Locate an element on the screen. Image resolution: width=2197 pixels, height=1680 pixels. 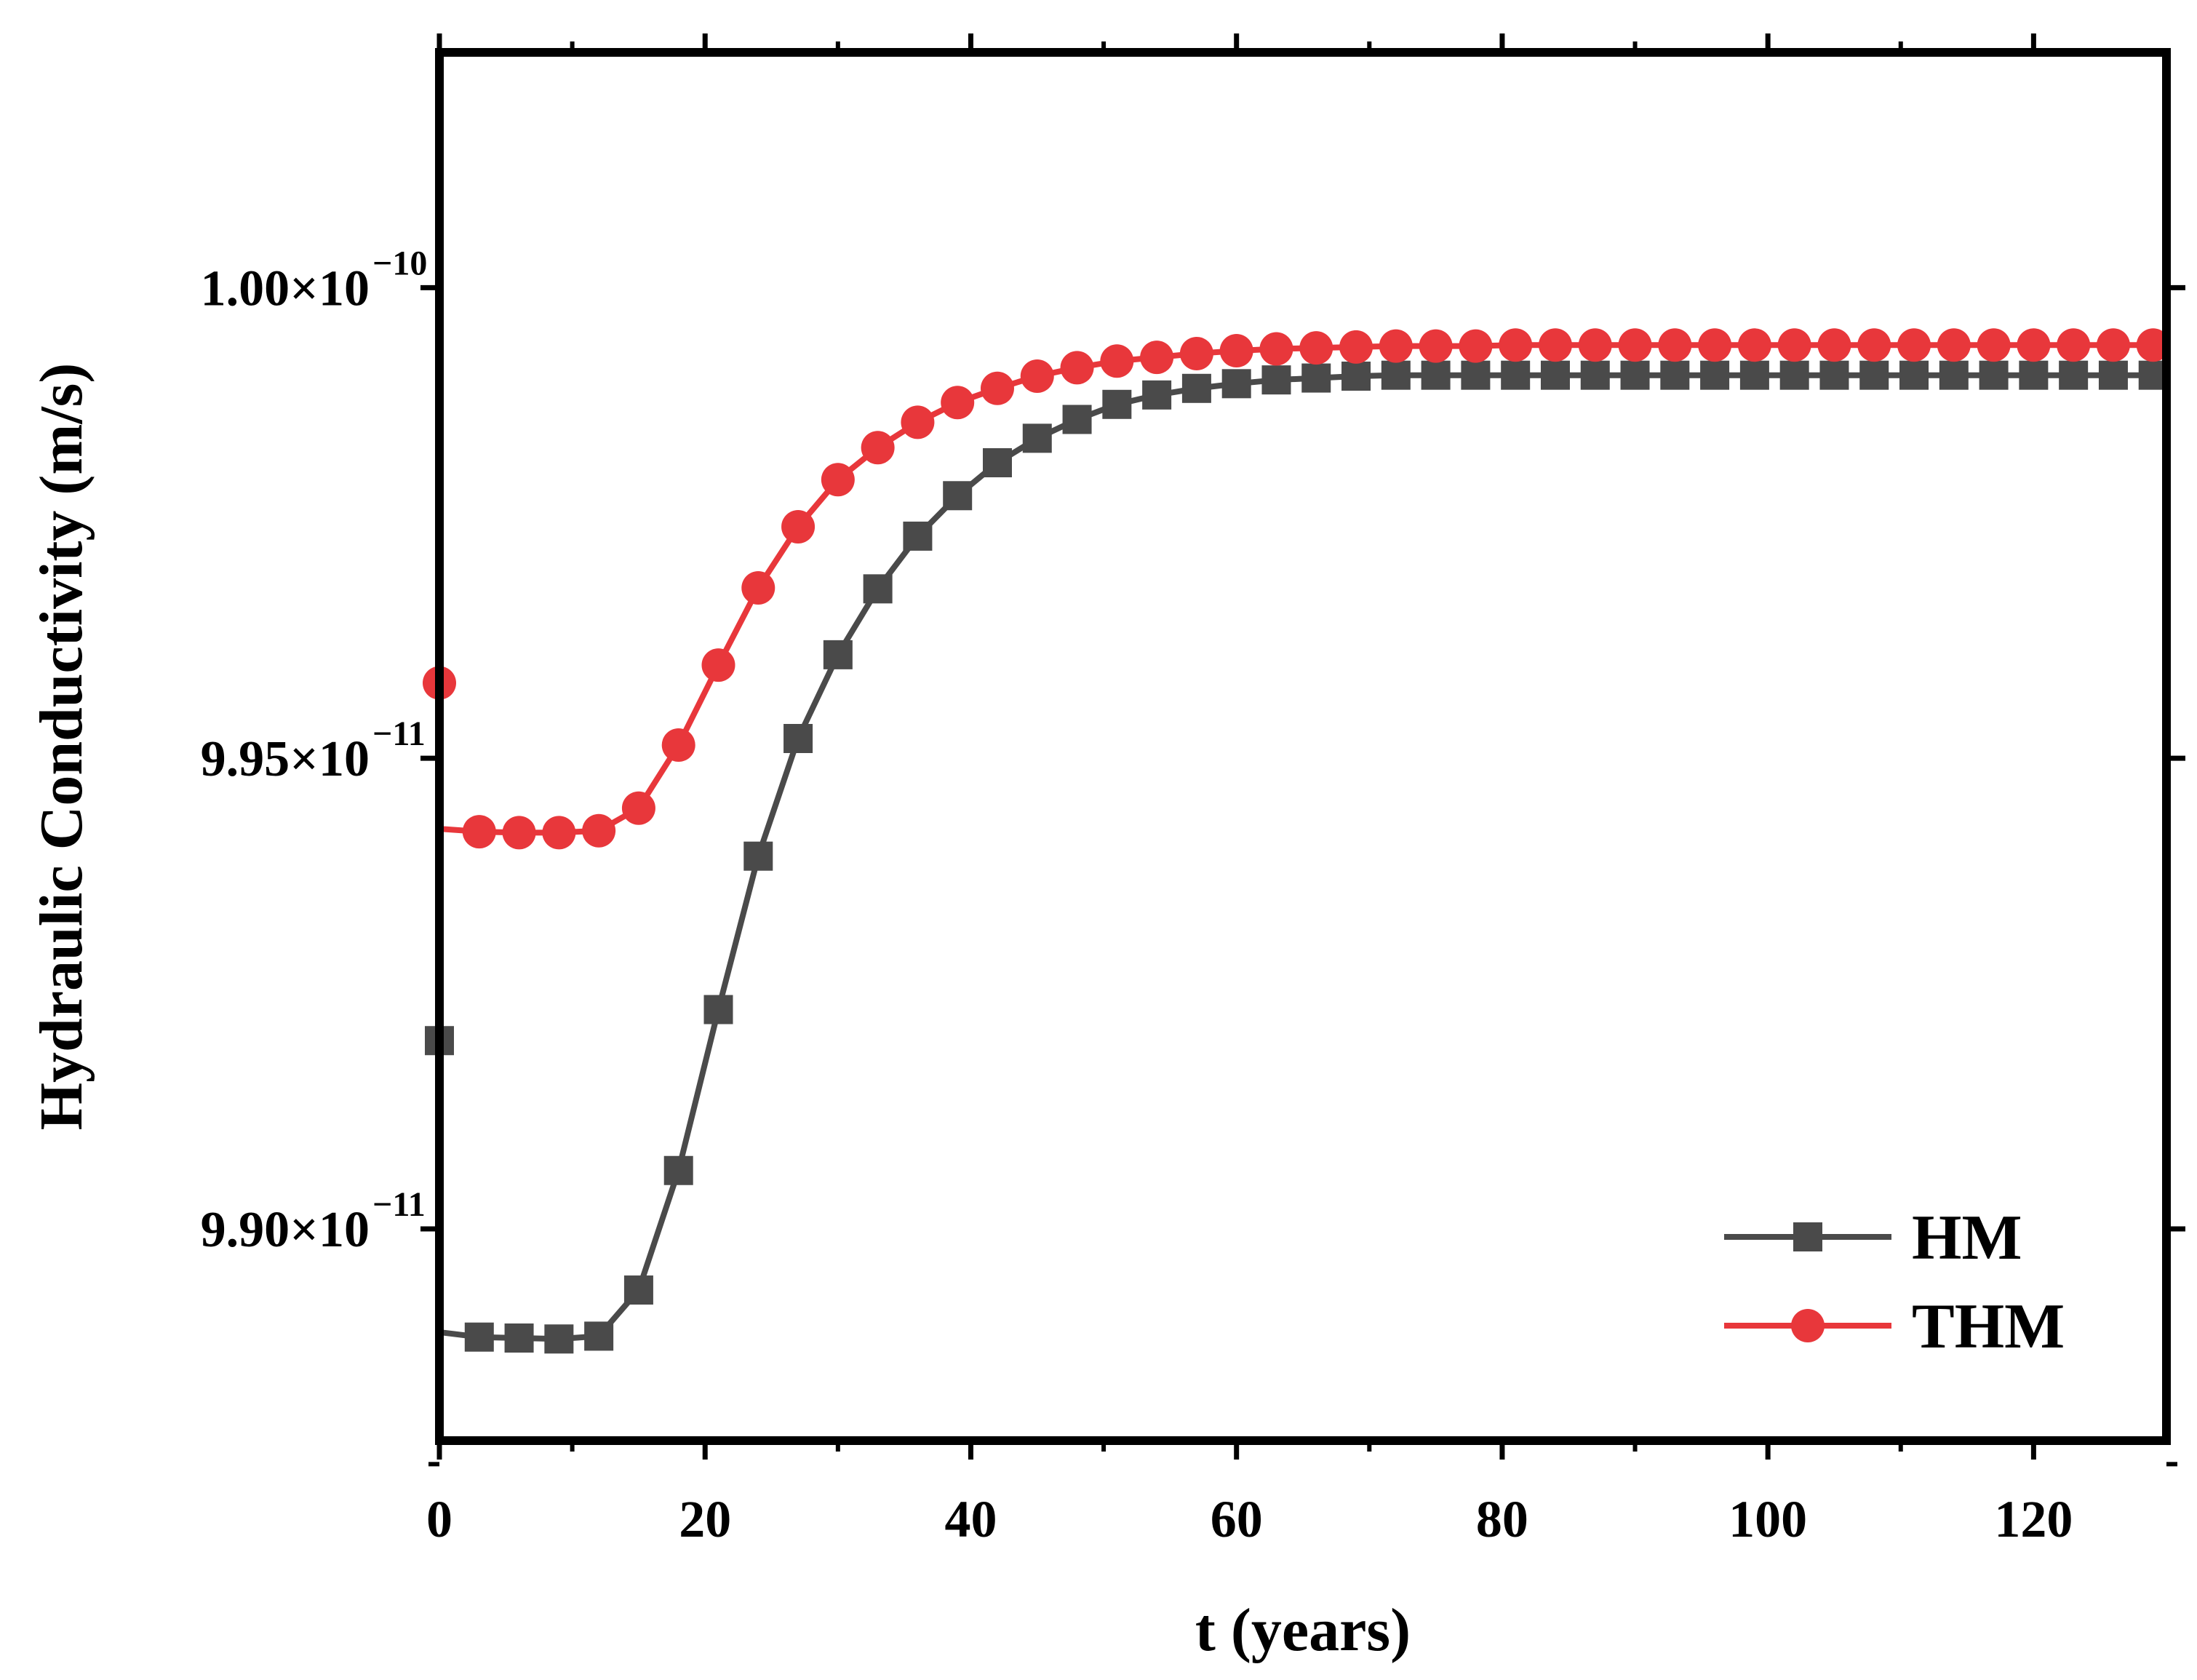
y-tick-labels: 9.90×10 −119.95×10 −111.00×10 −10 is located at coordinates (314, 751).